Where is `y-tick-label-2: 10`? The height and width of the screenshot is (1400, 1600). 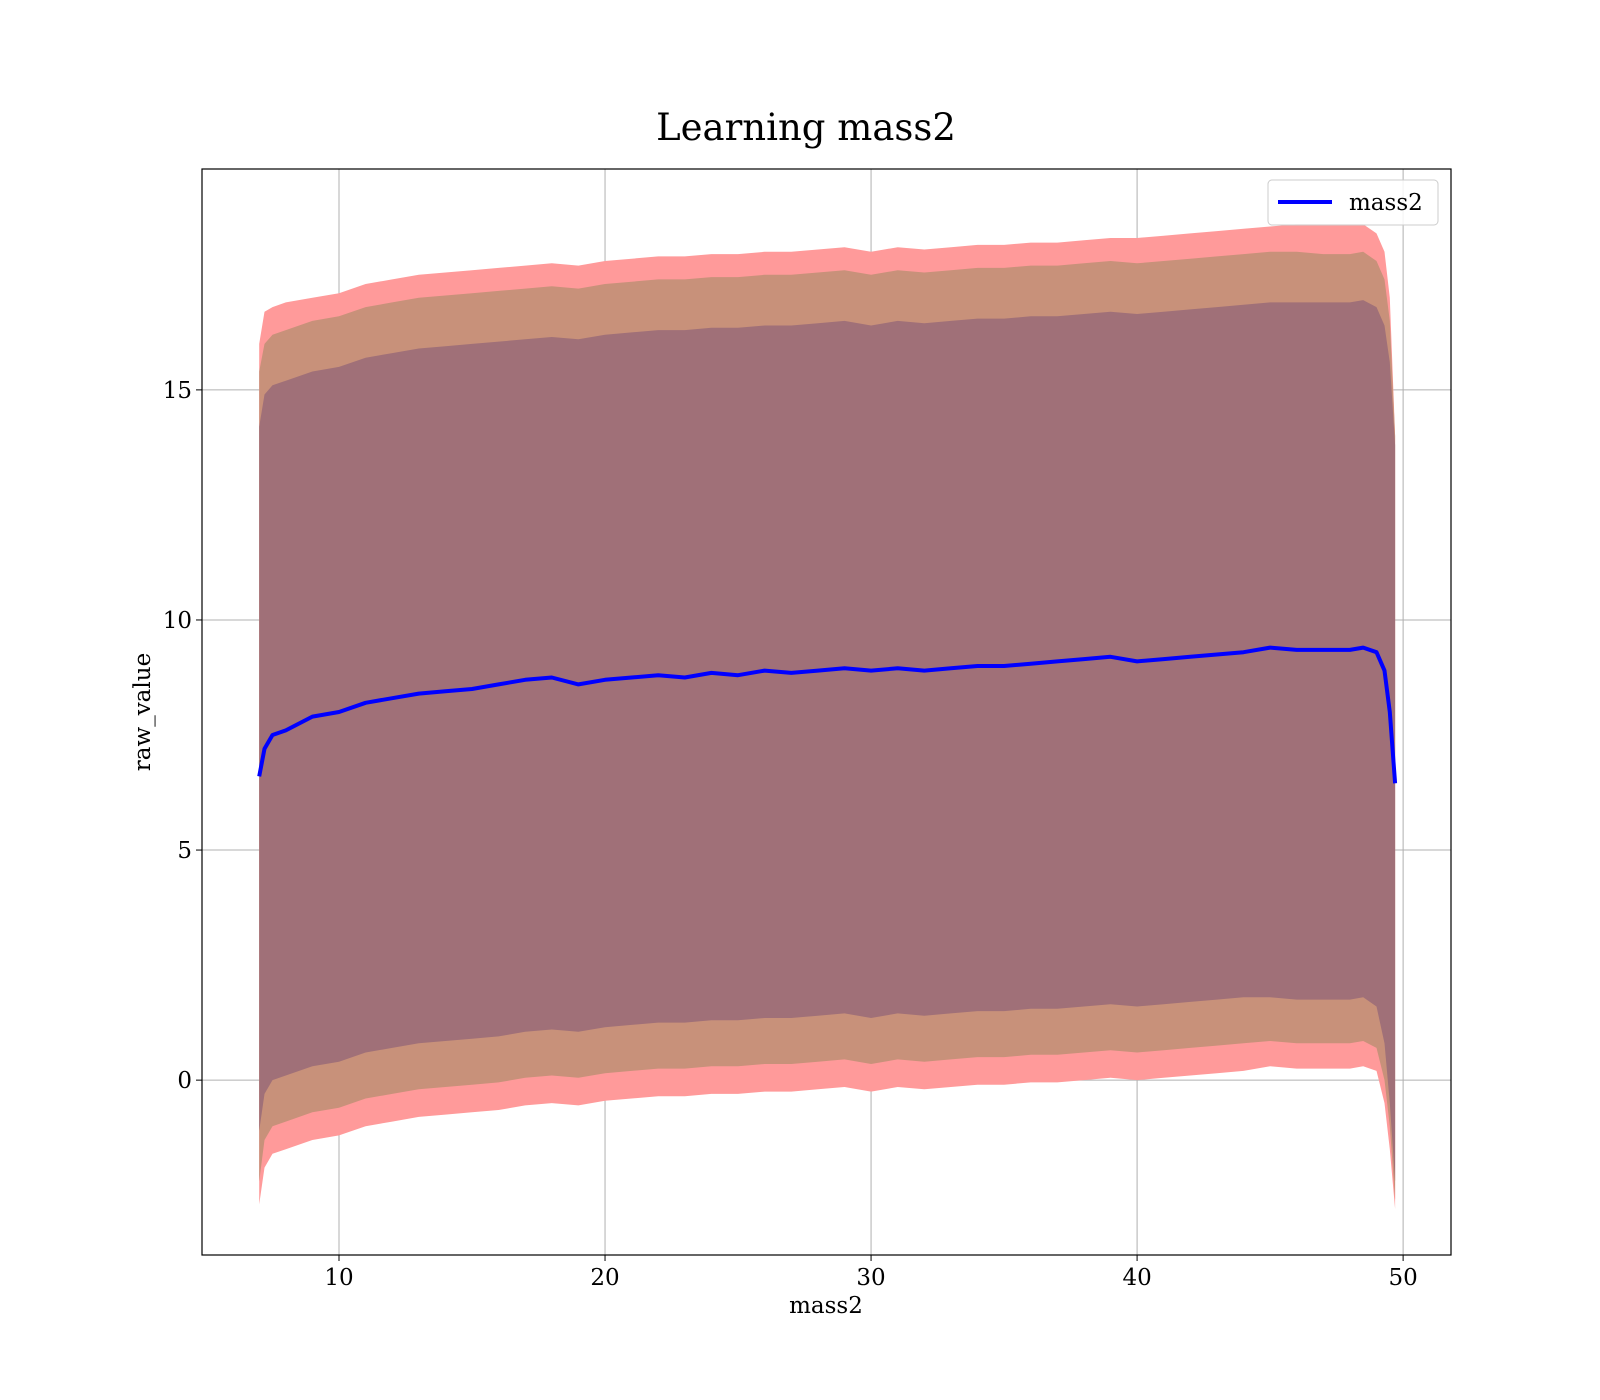 y-tick-label-2: 10 is located at coordinates (177, 621).